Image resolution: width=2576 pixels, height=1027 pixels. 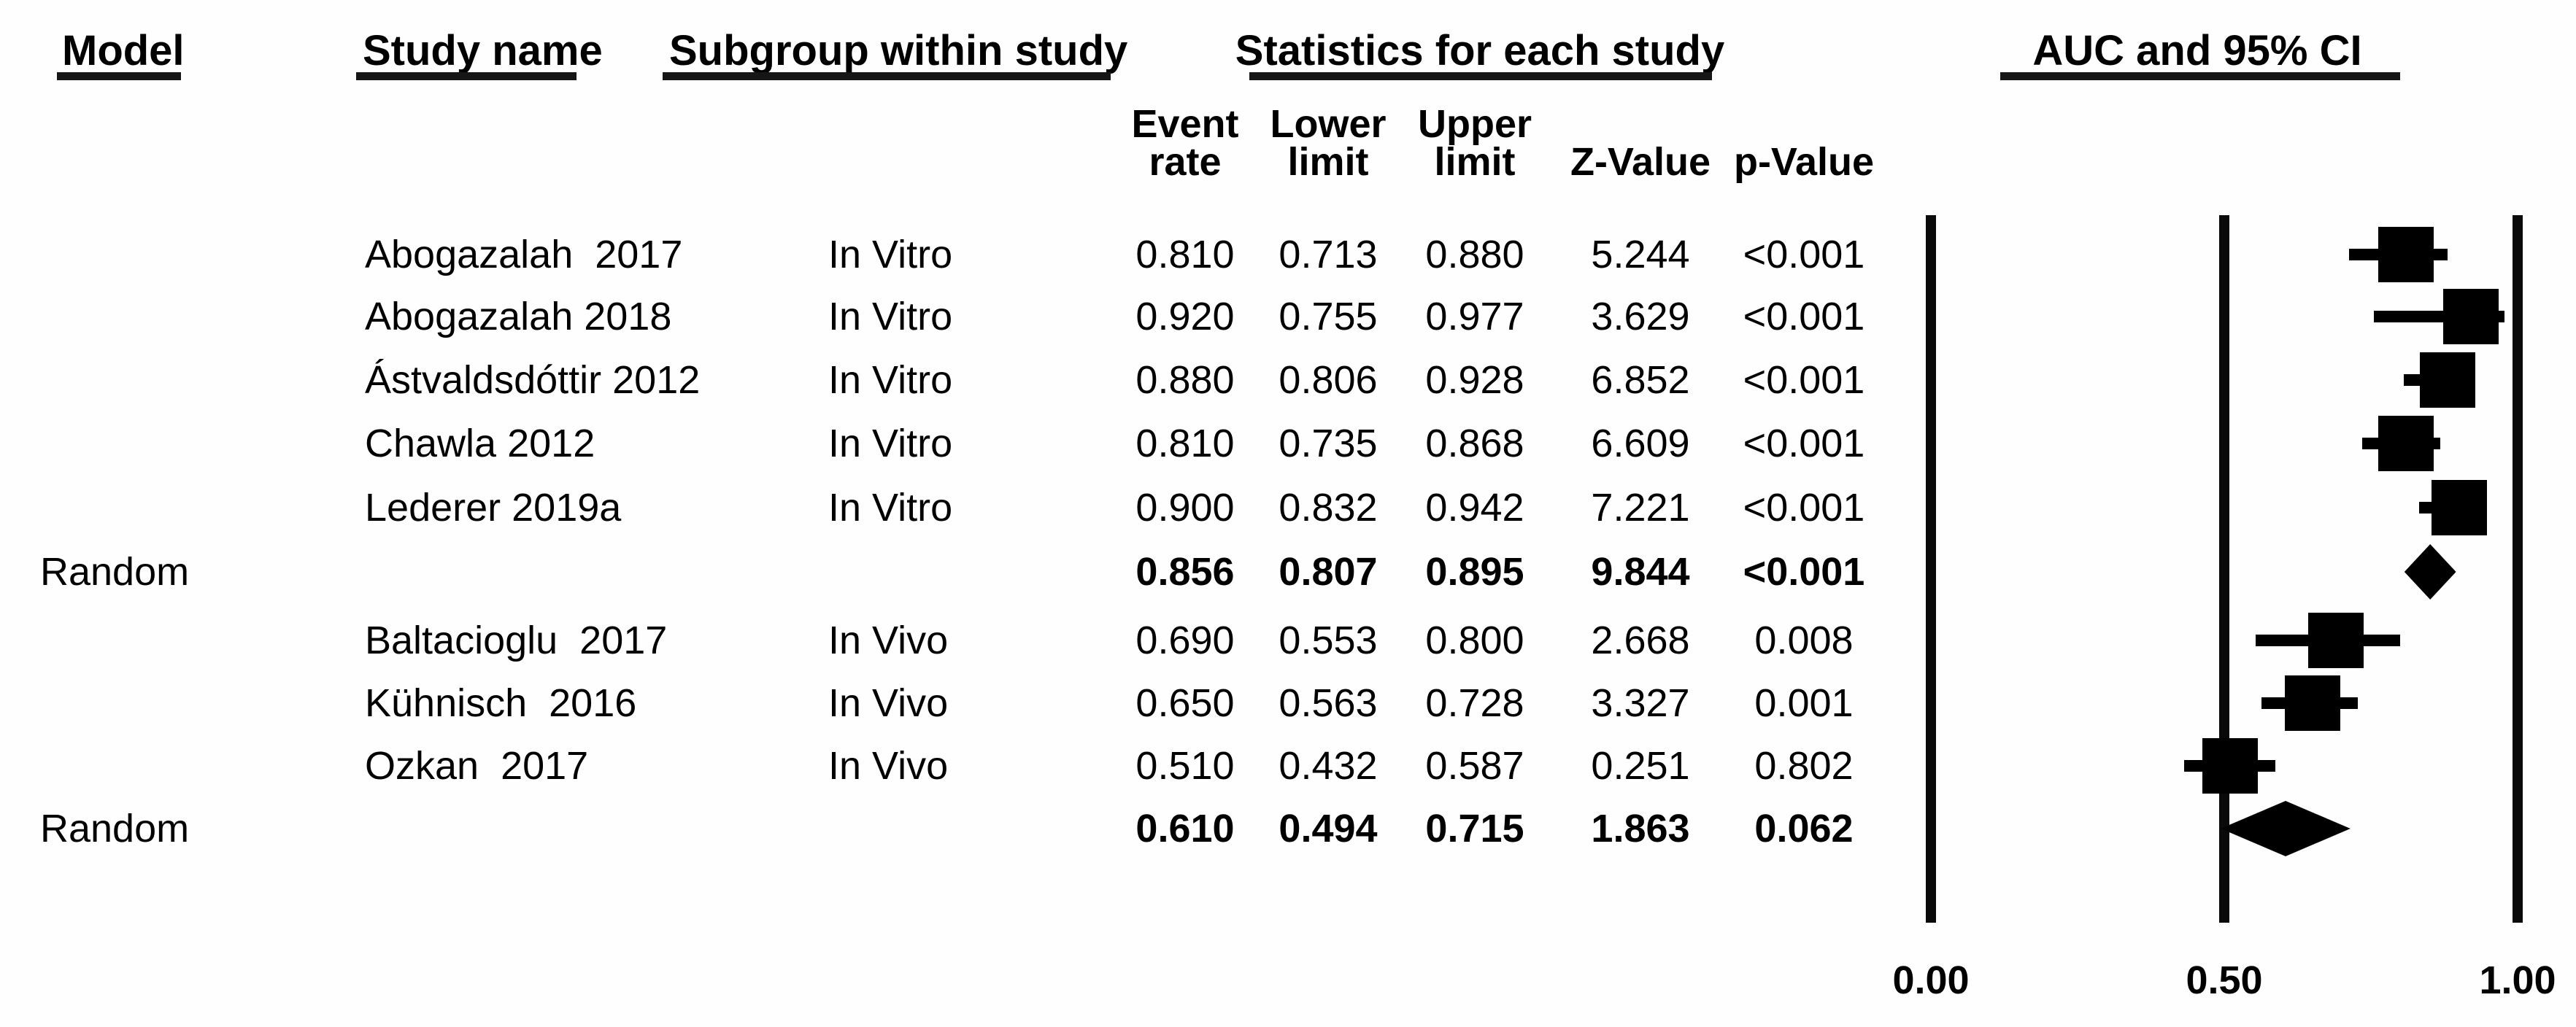 What do you see at coordinates (1640, 508) in the screenshot?
I see `z-value-cell: 7.221` at bounding box center [1640, 508].